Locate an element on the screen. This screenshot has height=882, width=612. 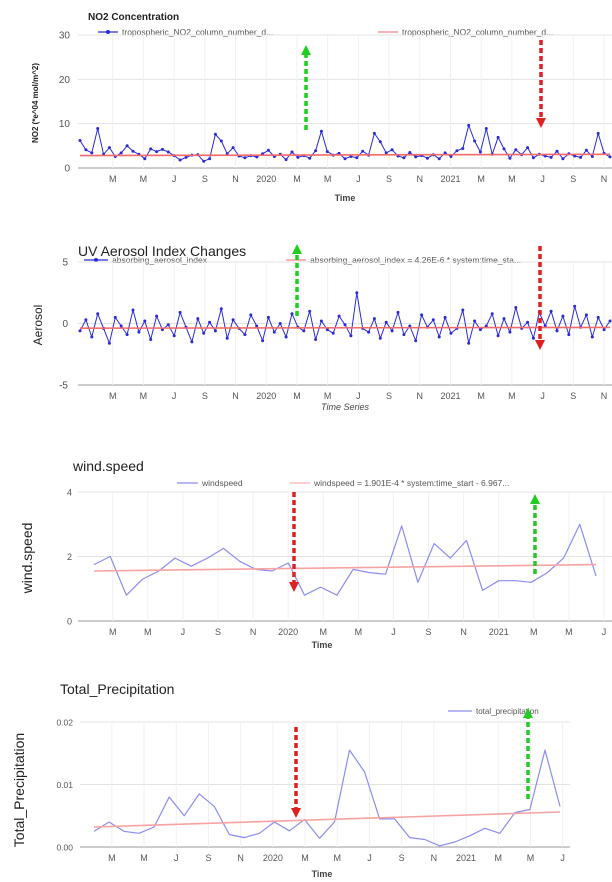
y-tick-label: 4 is located at coordinates (69, 493).